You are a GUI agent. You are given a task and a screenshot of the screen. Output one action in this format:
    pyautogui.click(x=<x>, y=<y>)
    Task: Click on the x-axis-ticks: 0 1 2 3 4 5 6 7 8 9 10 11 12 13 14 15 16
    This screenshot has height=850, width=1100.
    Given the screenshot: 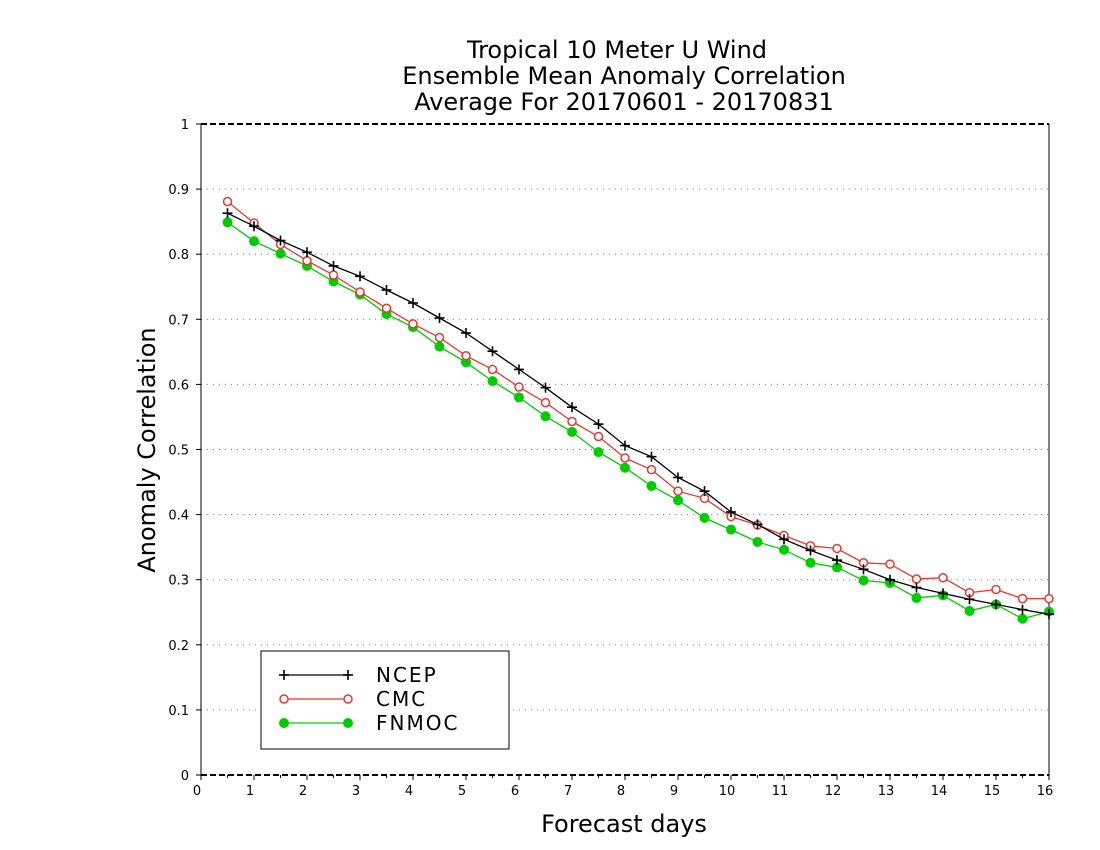 What is the action you would take?
    pyautogui.click(x=623, y=787)
    